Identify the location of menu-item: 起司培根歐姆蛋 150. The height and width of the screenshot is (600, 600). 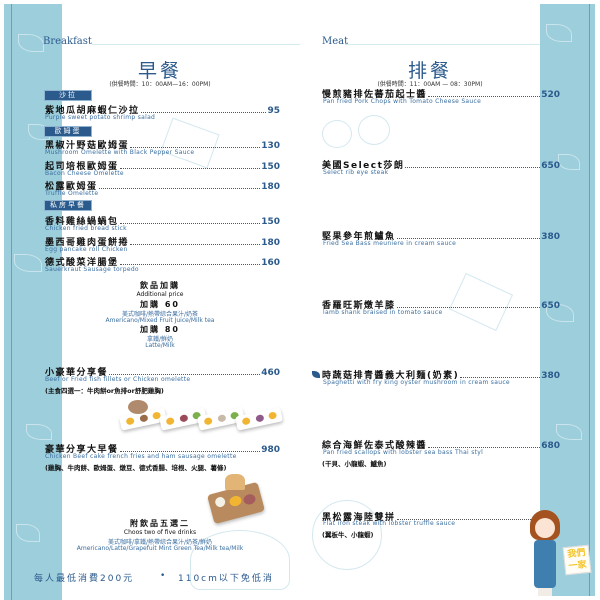
(162, 167).